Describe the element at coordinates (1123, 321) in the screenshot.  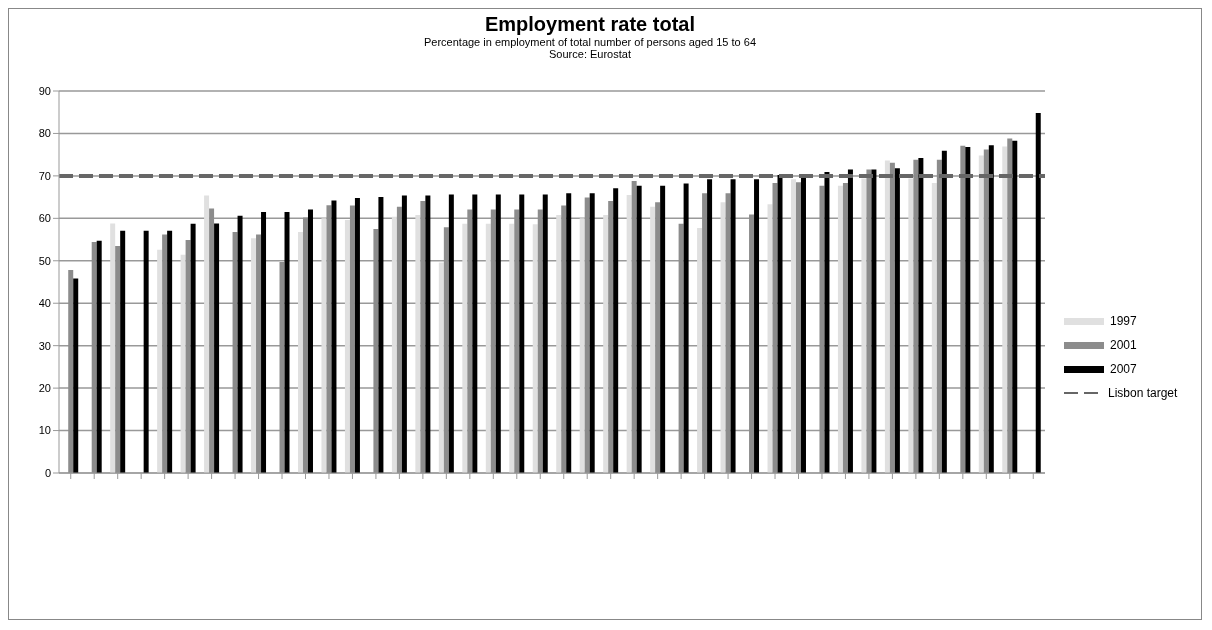
I see `legend-label: 1997` at that location.